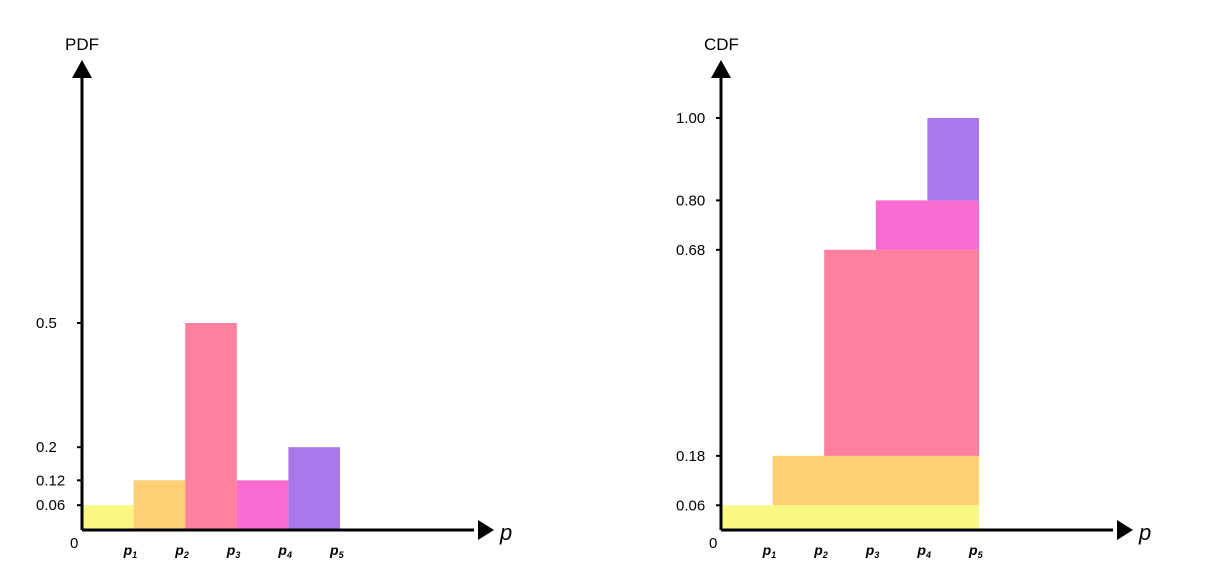  I want to click on y-axis-title: PDF, so click(82, 44).